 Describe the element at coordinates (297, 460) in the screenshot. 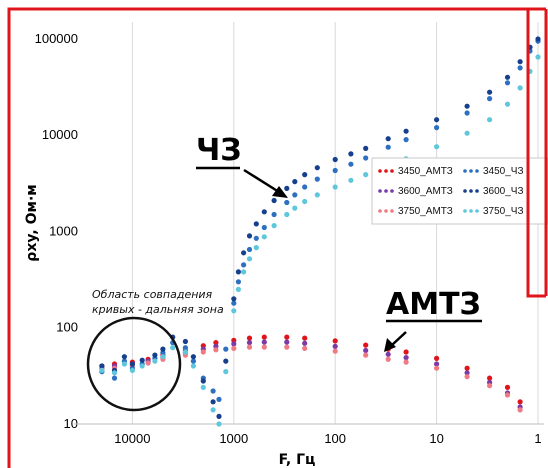

I see `x-axis-title: F, Гц` at that location.